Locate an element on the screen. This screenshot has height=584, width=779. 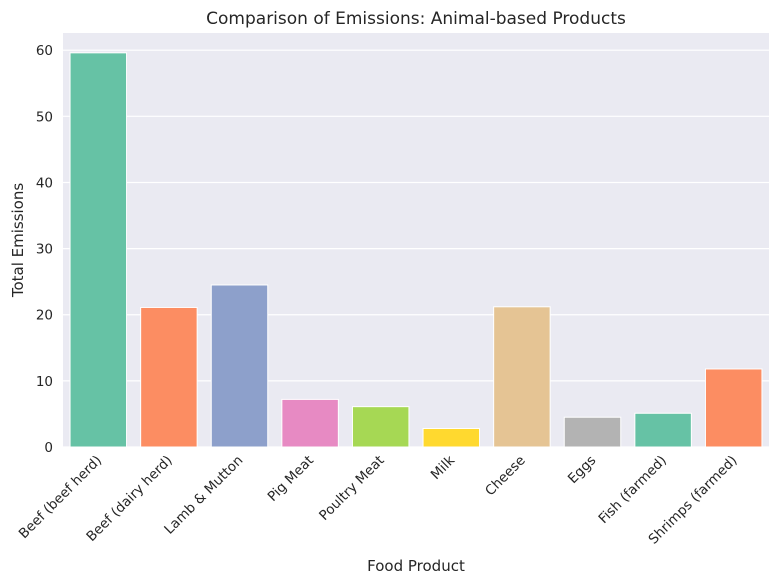
y-tick-label: 20 is located at coordinates (44, 316).